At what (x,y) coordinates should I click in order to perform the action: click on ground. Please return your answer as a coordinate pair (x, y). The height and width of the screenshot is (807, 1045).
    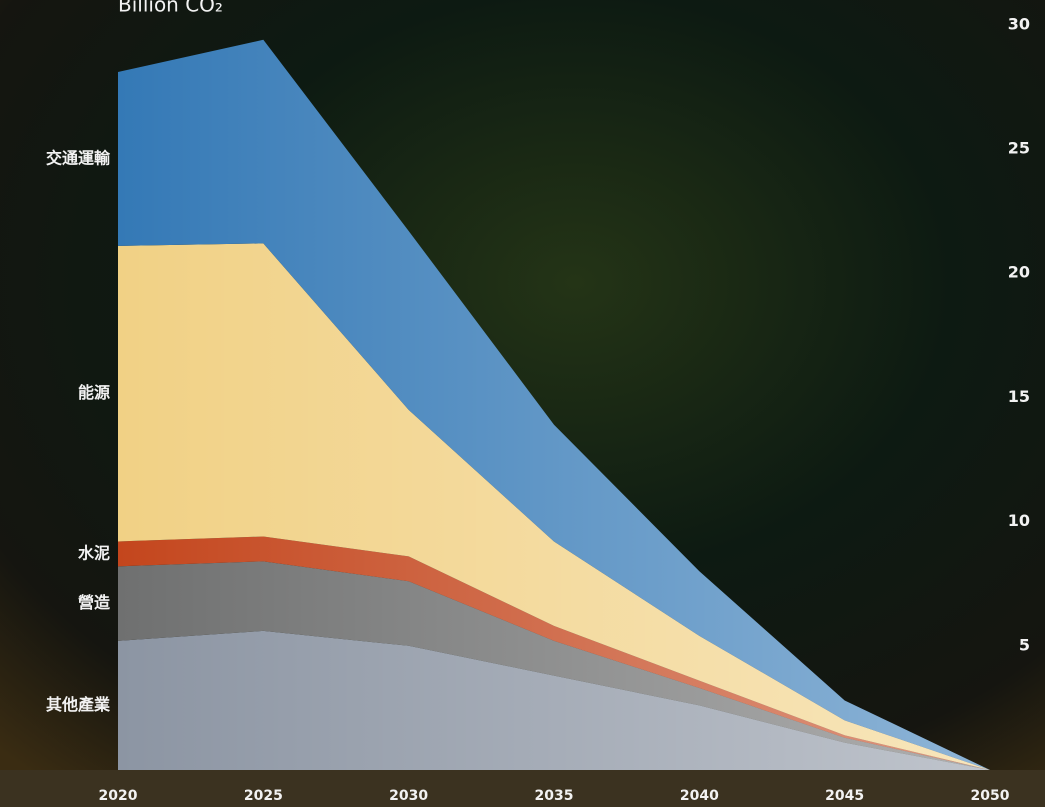
    Looking at the image, I should click on (522, 788).